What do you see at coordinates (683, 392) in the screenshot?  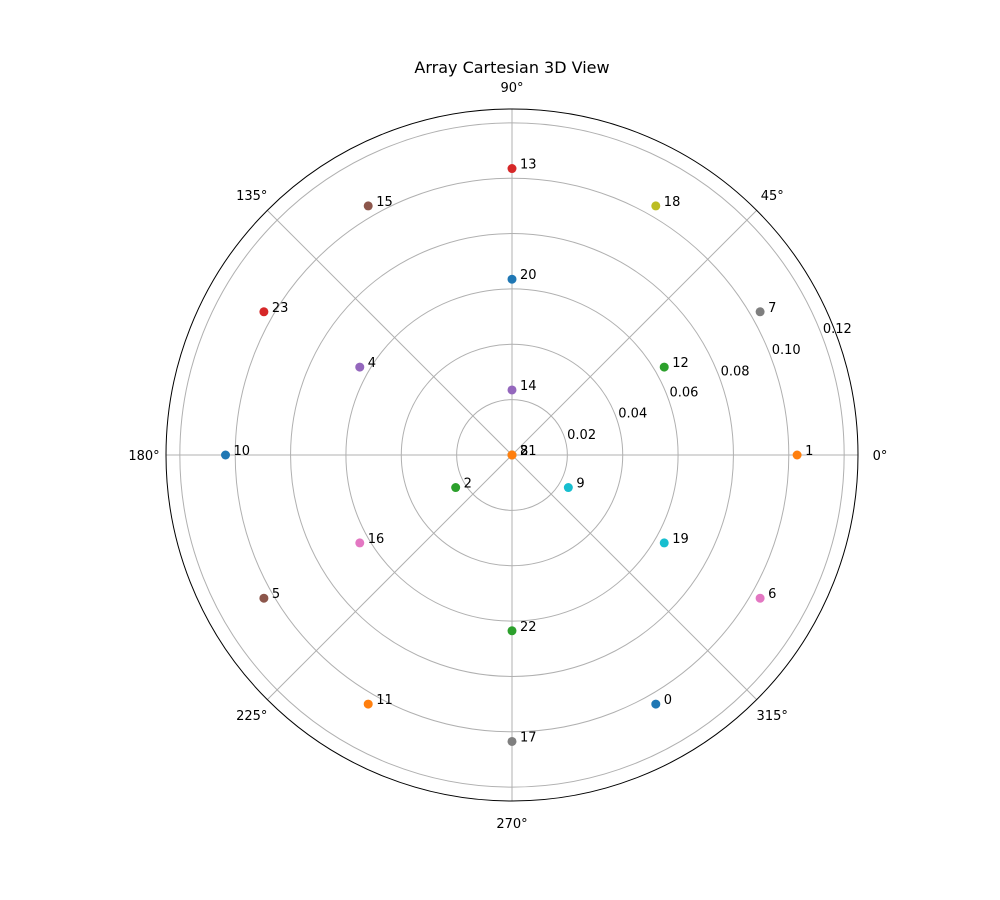 I see `r-tick-label: 0.06` at bounding box center [683, 392].